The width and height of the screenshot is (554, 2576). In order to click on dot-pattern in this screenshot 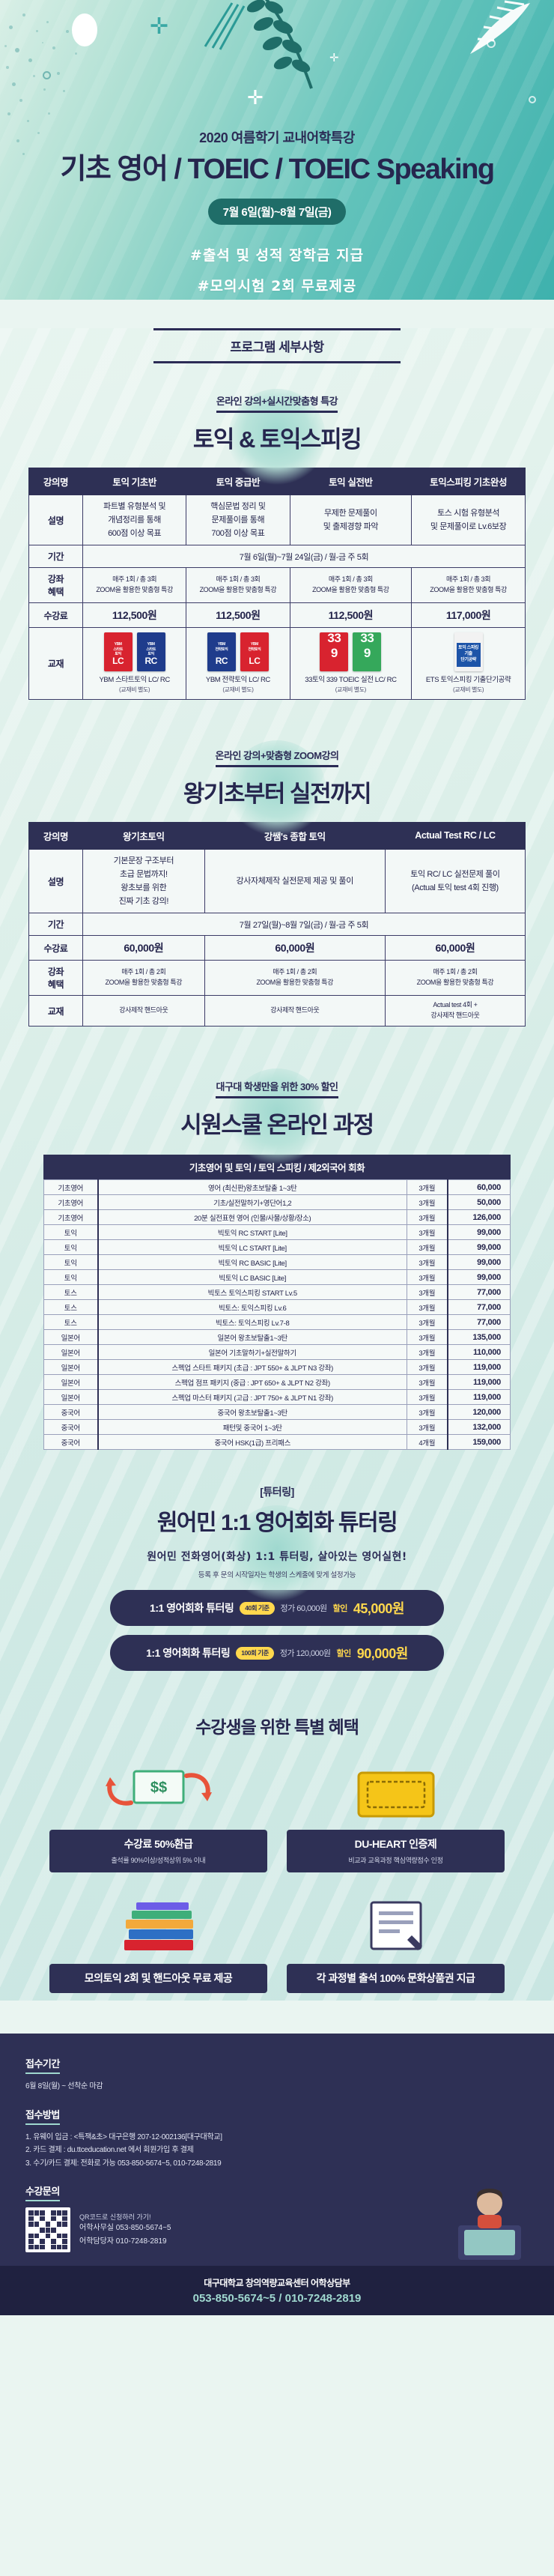, I will do `click(71, 82)`.